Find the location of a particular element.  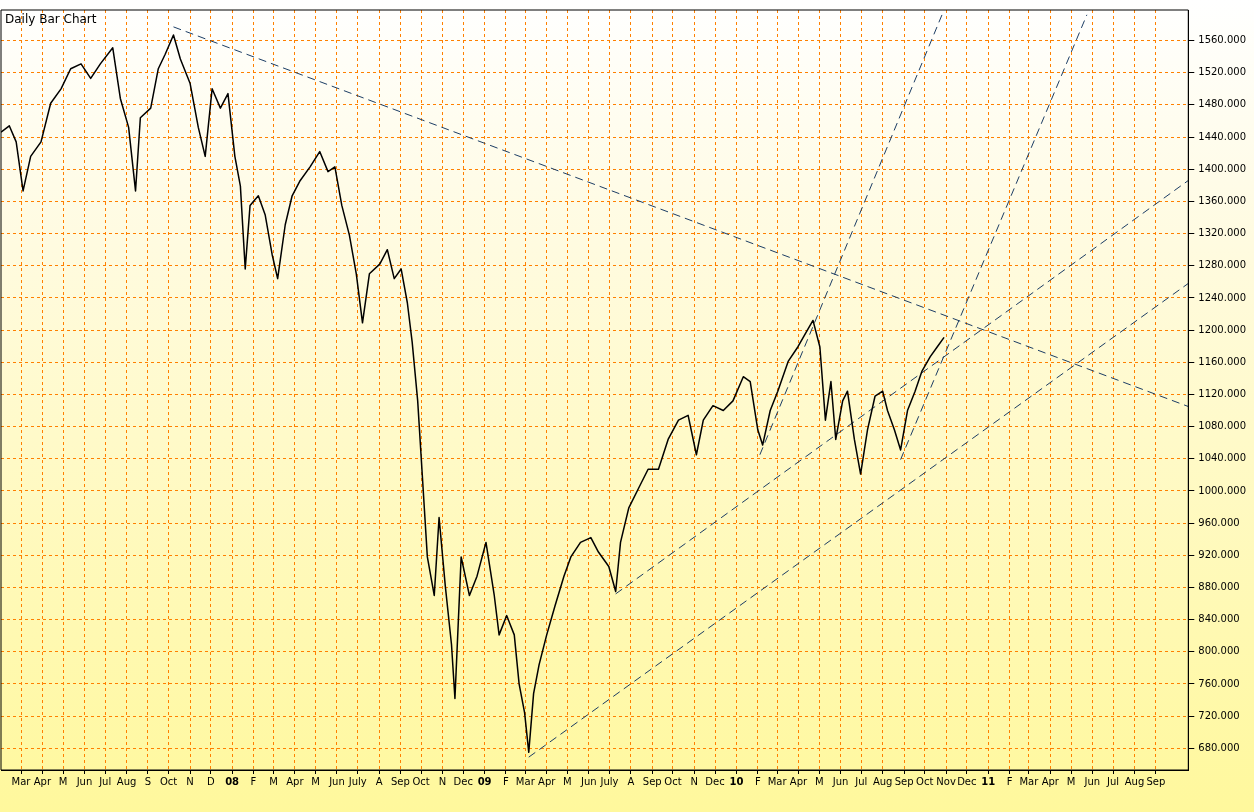

x-tick-label: D is located at coordinates (210, 781).